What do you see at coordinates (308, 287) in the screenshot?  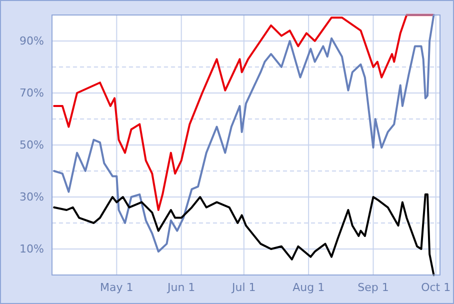 I see `x-tick-label: Aug 1` at bounding box center [308, 287].